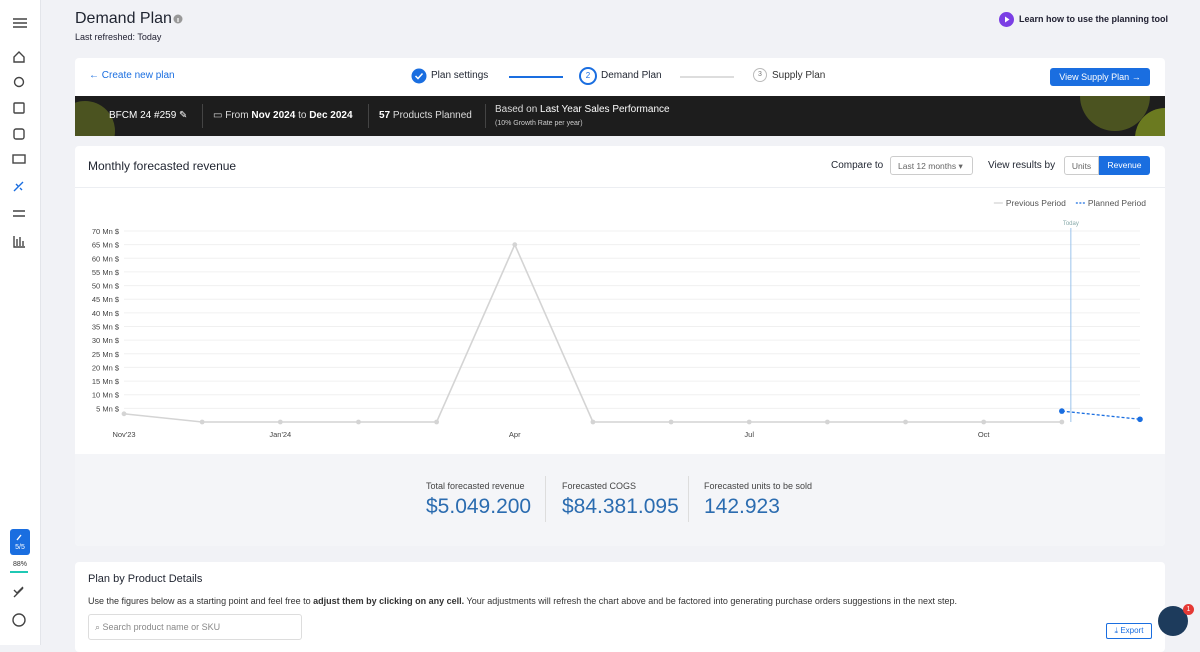 The height and width of the screenshot is (652, 1200). What do you see at coordinates (539, 123) in the screenshot?
I see `growth-note: (10% Growth Rate per year)` at bounding box center [539, 123].